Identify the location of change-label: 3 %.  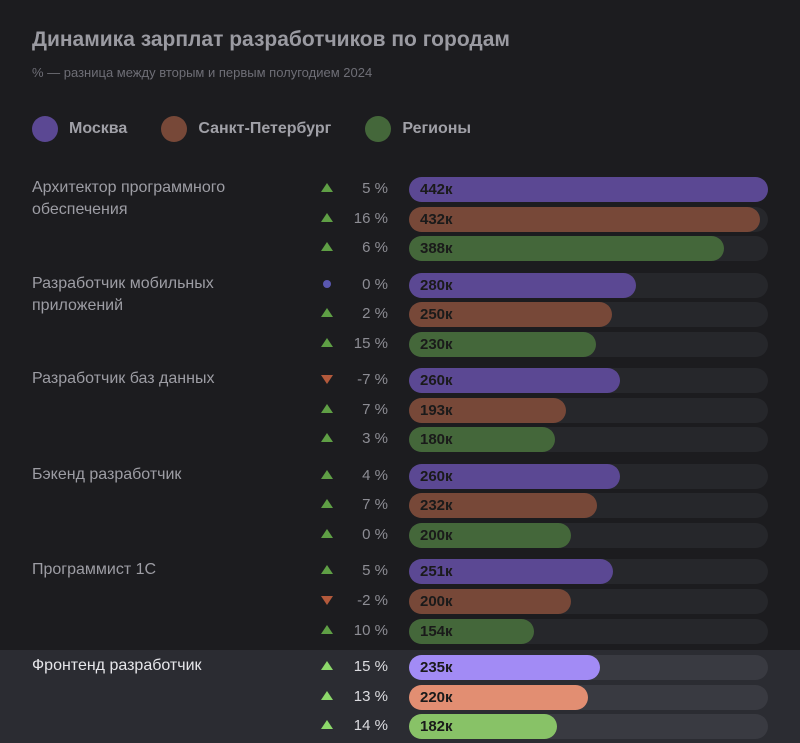
(375, 439).